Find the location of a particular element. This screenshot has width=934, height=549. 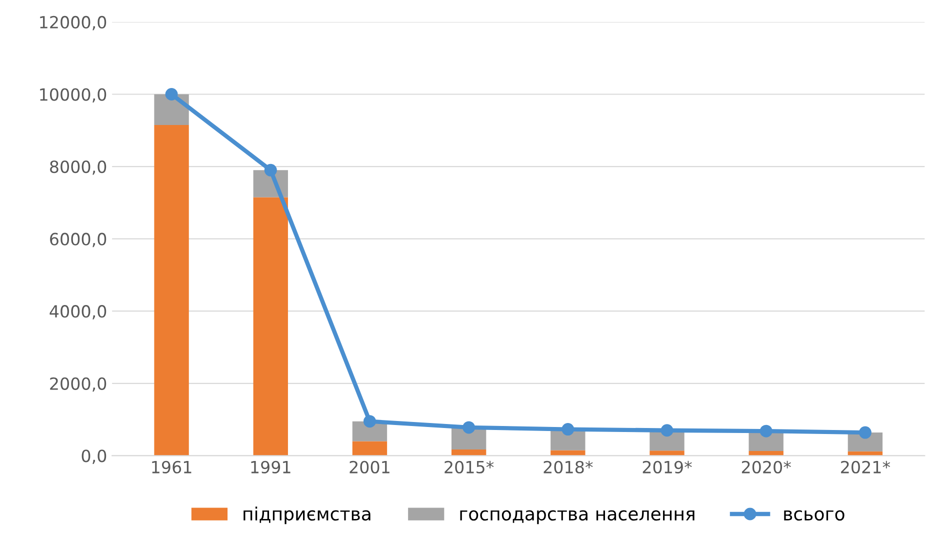

y-tick-label: 0,0 is located at coordinates (94, 457).